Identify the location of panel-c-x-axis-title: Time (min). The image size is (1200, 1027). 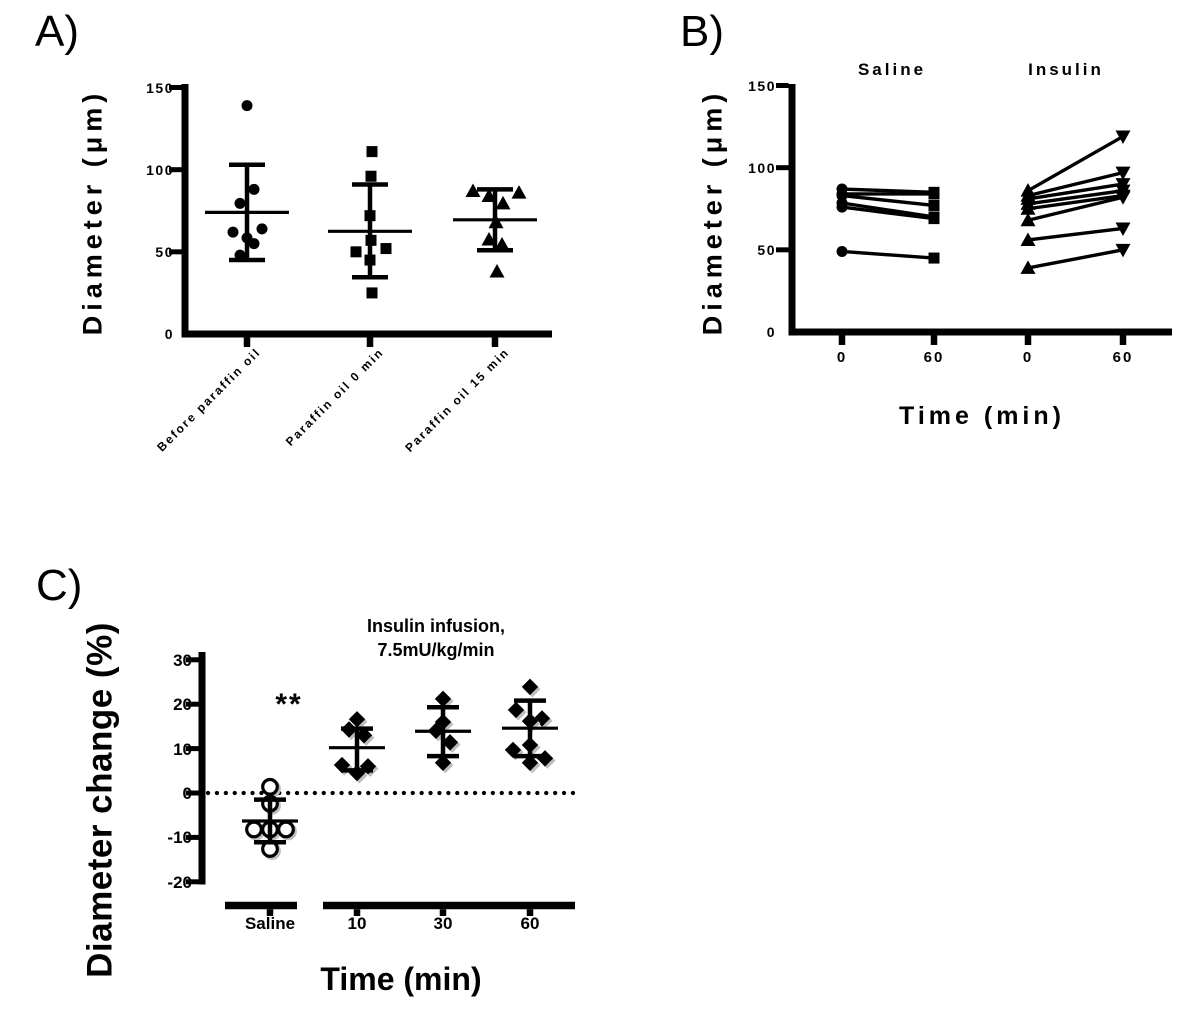
(401, 979).